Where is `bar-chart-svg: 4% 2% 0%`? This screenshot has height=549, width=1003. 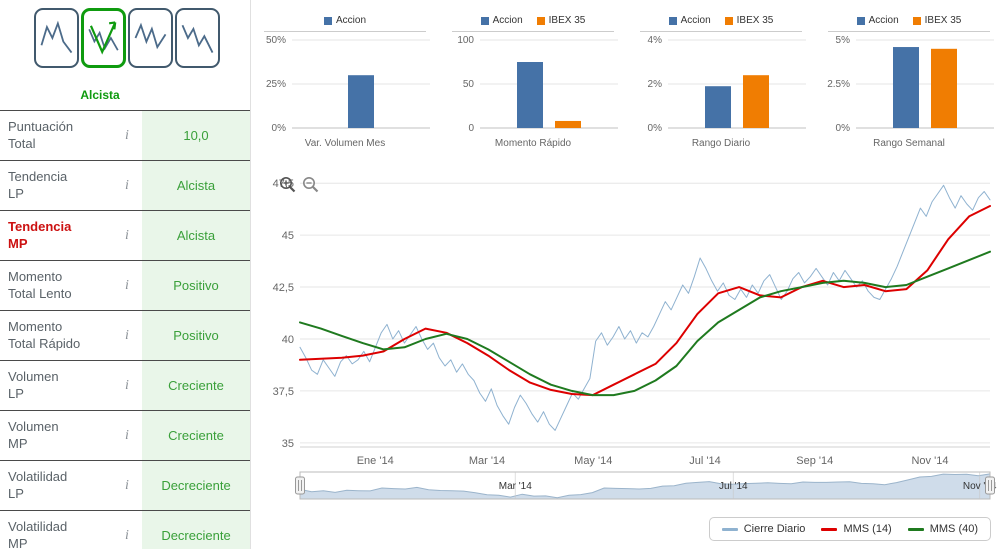 bar-chart-svg: 4% 2% 0% is located at coordinates (721, 84).